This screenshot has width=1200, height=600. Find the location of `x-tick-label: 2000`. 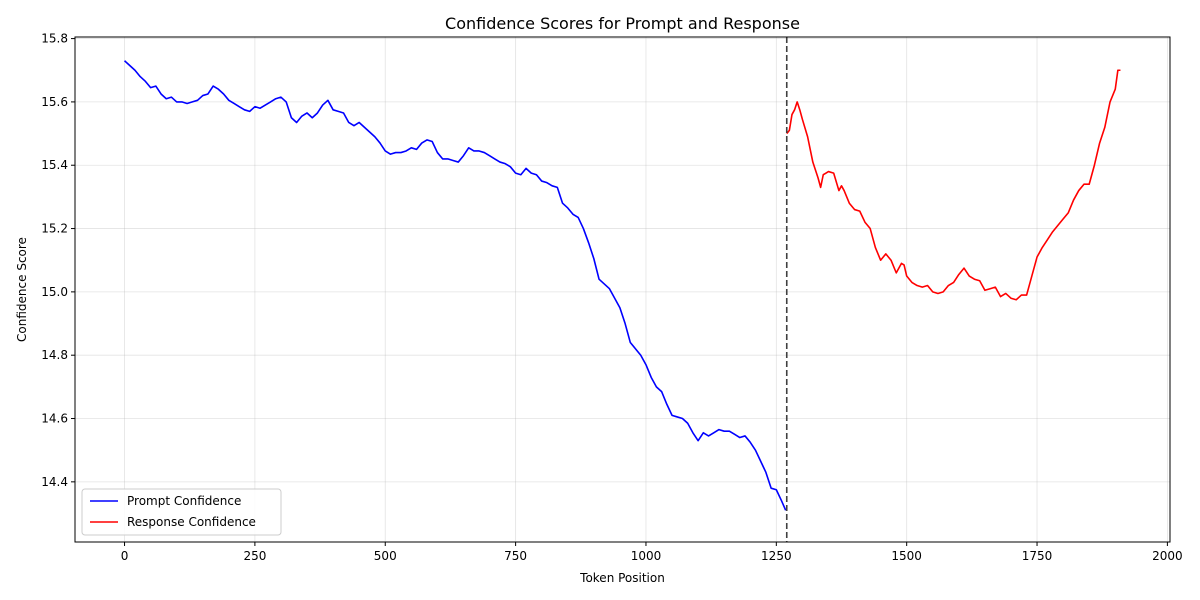

x-tick-label: 2000 is located at coordinates (1167, 556).